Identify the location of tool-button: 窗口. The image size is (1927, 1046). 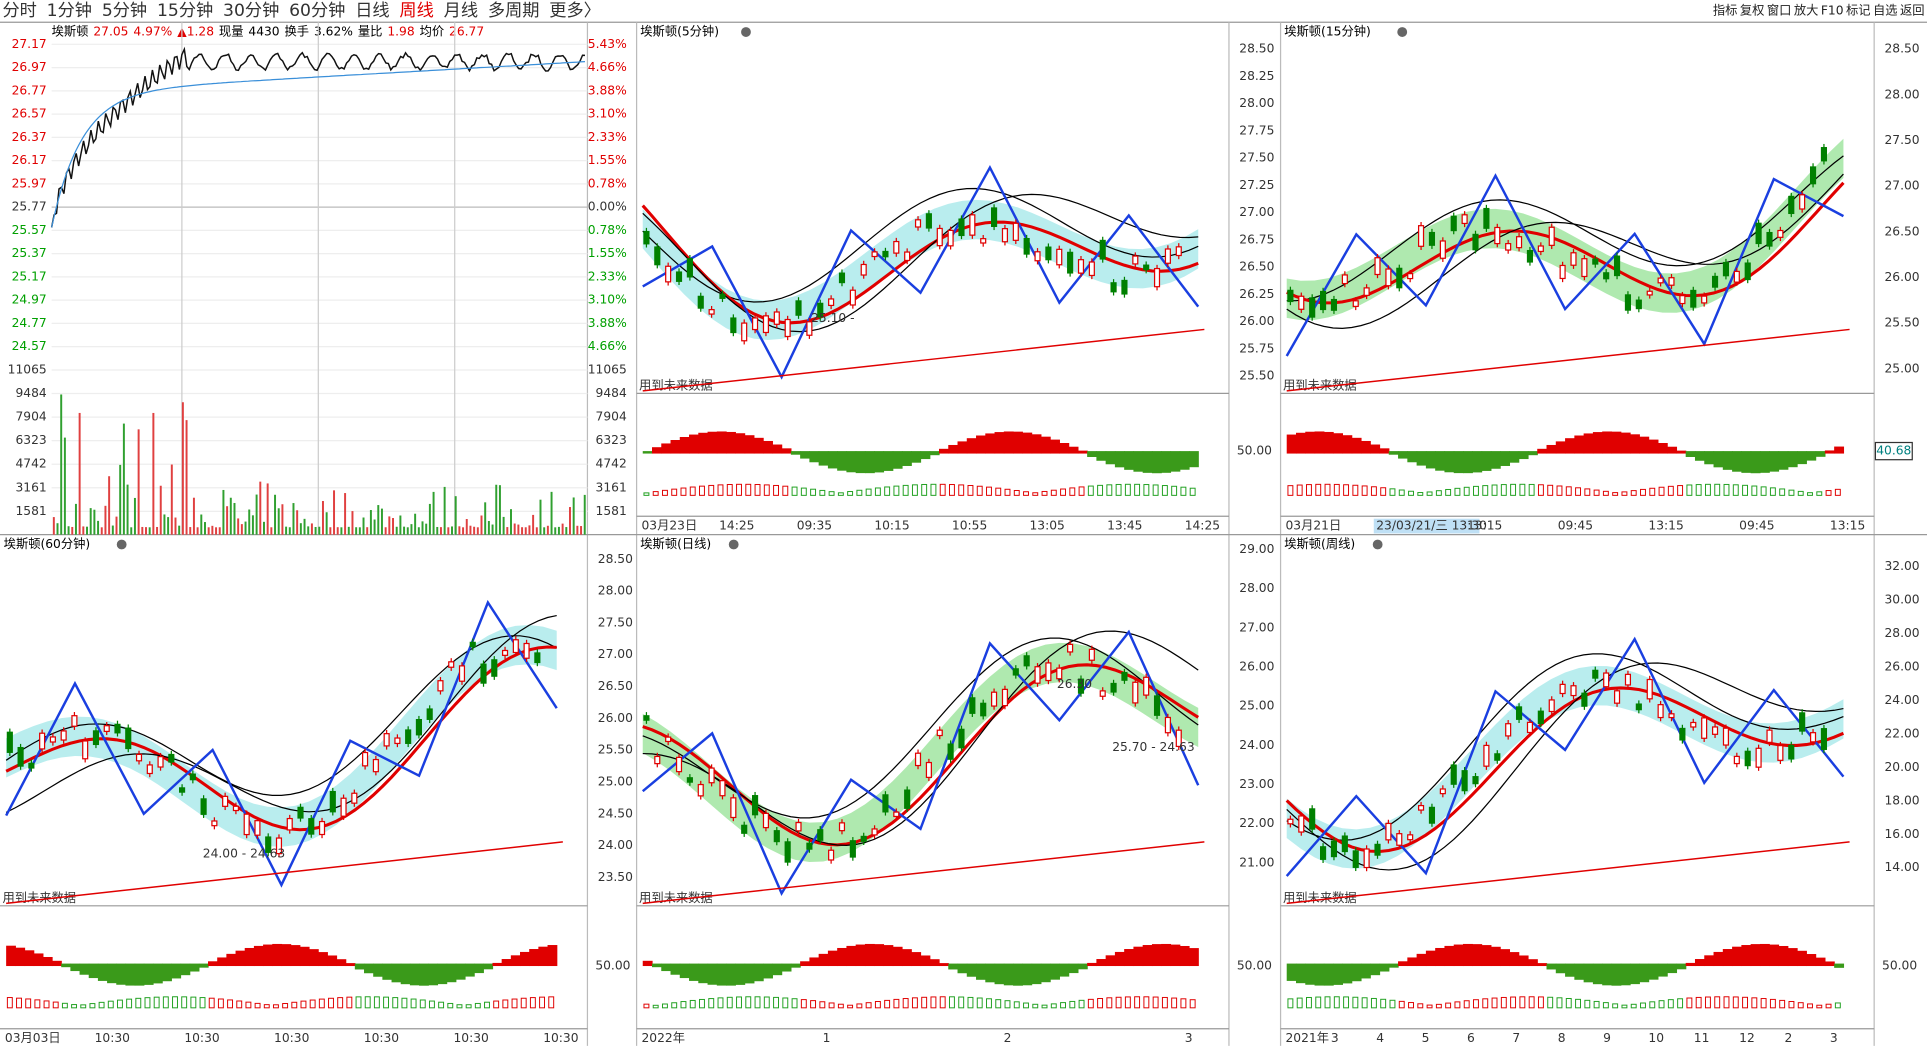
(1779, 11).